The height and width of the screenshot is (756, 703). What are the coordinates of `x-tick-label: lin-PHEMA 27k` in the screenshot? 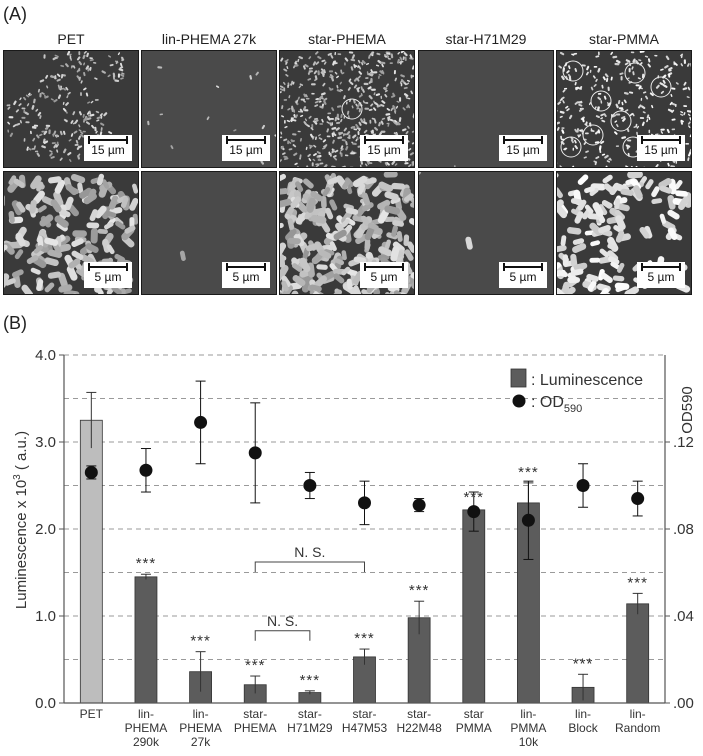 It's located at (200, 728).